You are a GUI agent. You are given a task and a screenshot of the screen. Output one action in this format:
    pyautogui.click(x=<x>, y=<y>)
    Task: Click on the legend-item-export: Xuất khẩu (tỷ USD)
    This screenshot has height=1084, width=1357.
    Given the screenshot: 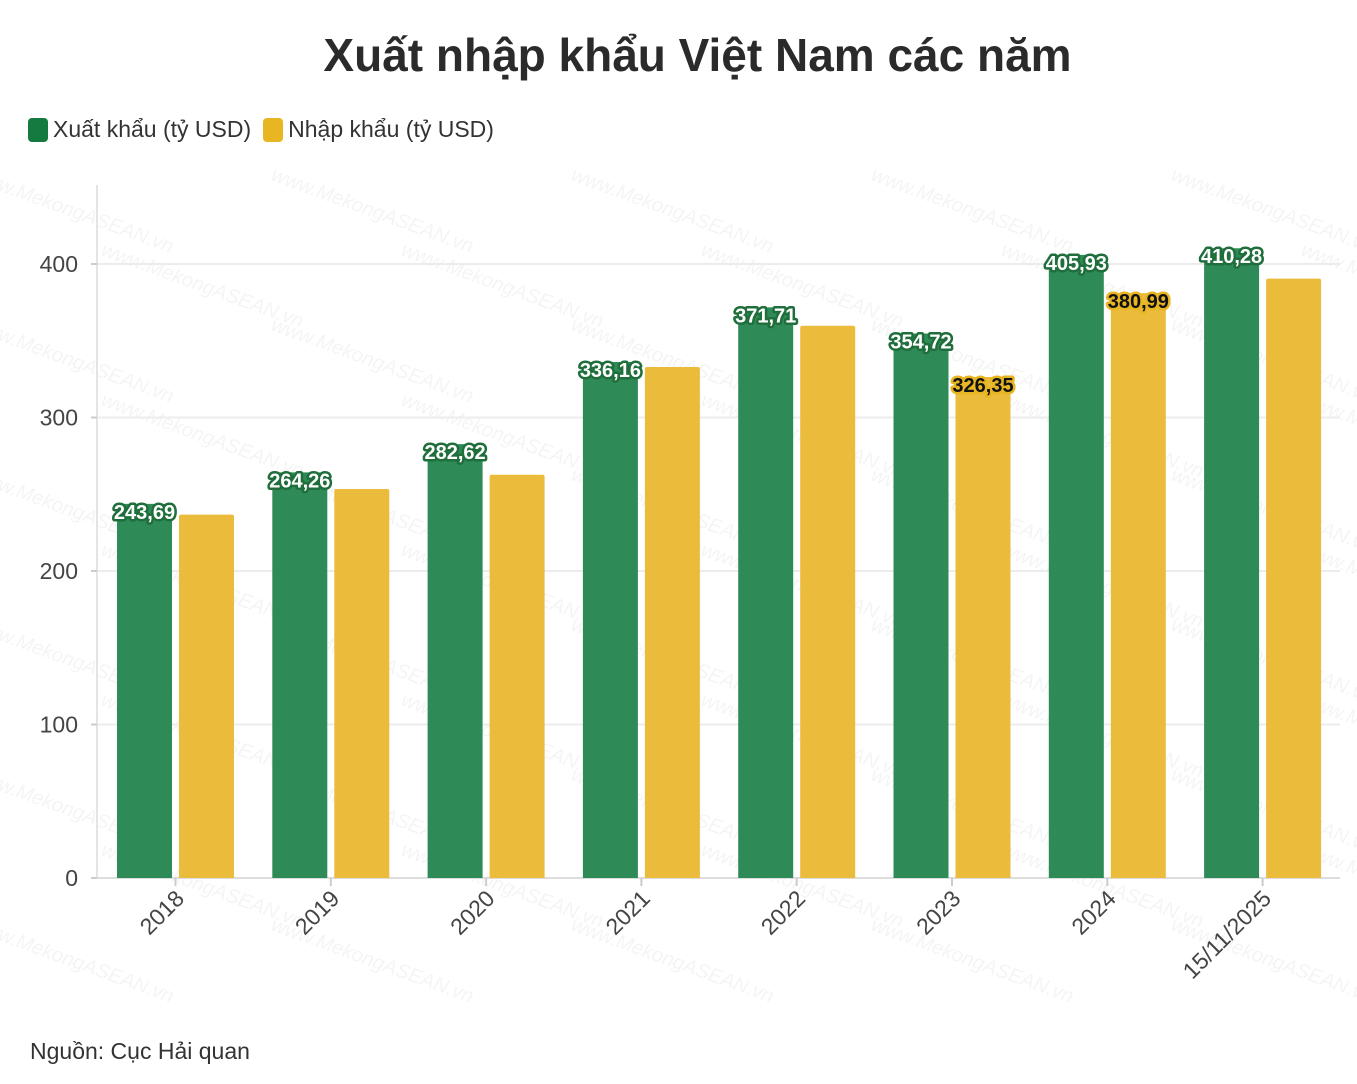 What is the action you would take?
    pyautogui.click(x=139, y=129)
    